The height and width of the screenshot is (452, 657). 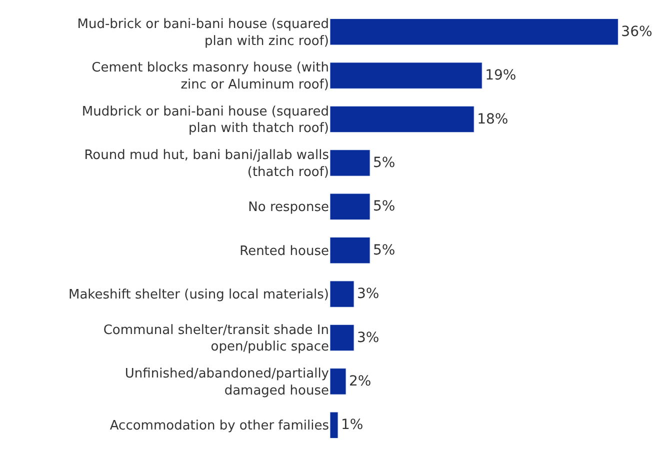 What do you see at coordinates (227, 382) in the screenshot?
I see `y-tick-label: Unfinished/abandoned/partially damaged house` at bounding box center [227, 382].